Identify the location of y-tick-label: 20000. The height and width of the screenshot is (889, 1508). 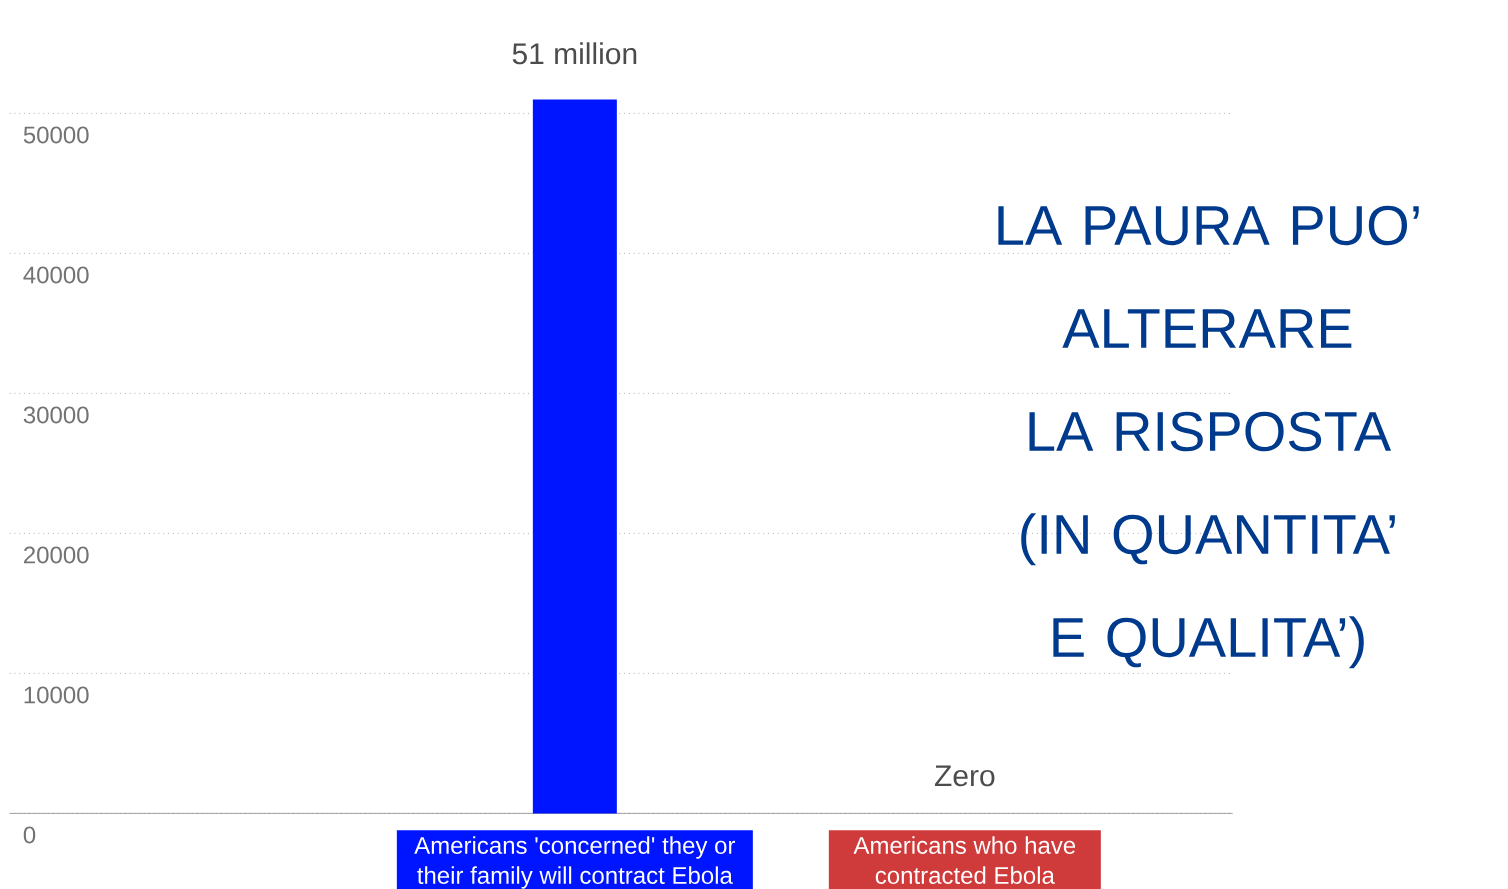
(56, 555).